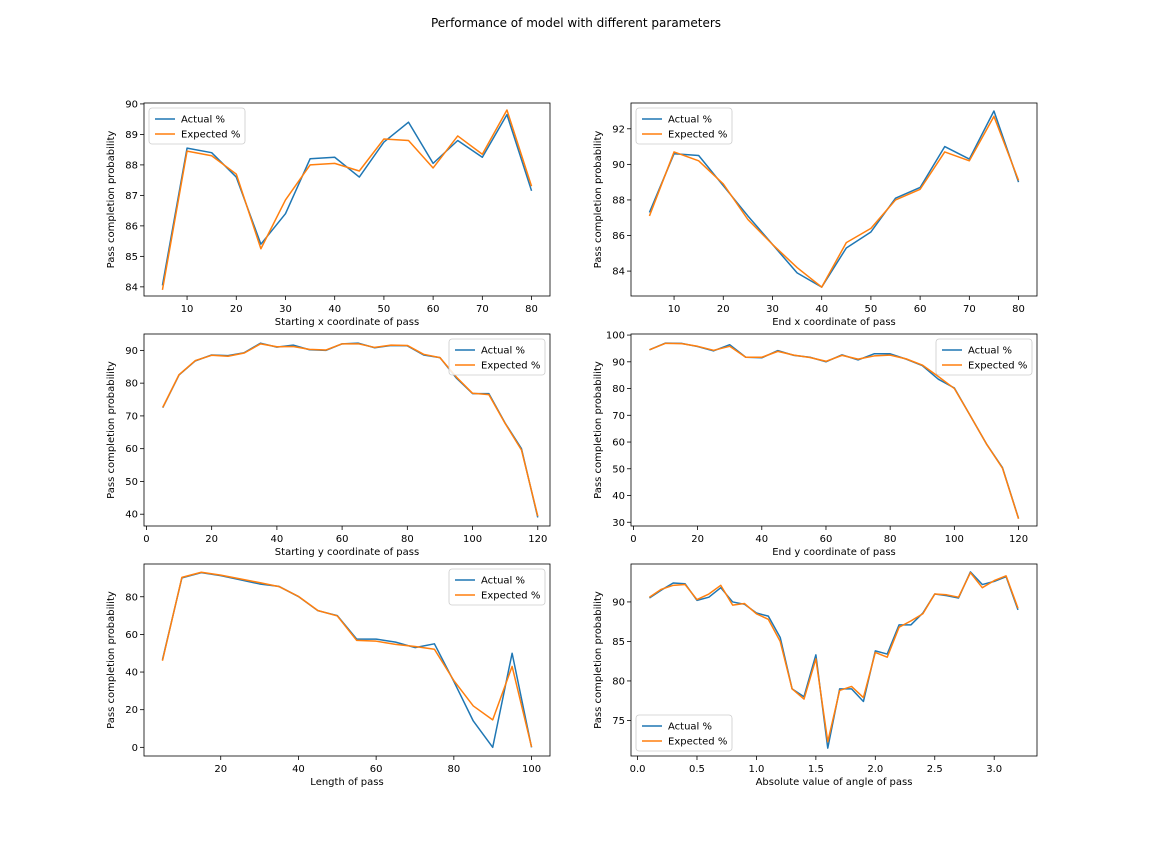 The image size is (1152, 864). I want to click on y-tick-label: 100, so click(615, 336).